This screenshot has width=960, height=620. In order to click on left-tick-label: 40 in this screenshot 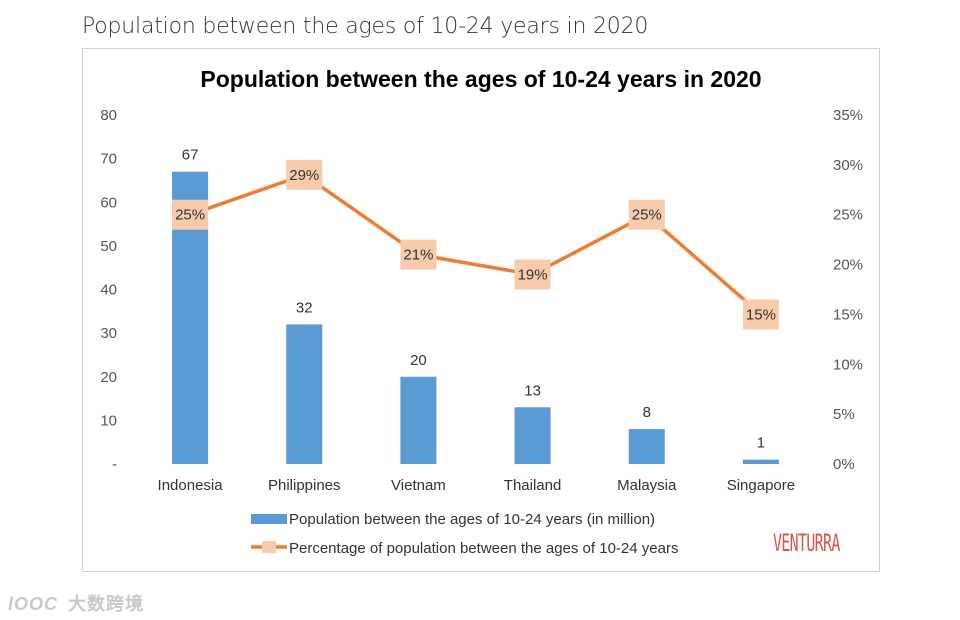, I will do `click(108, 290)`.